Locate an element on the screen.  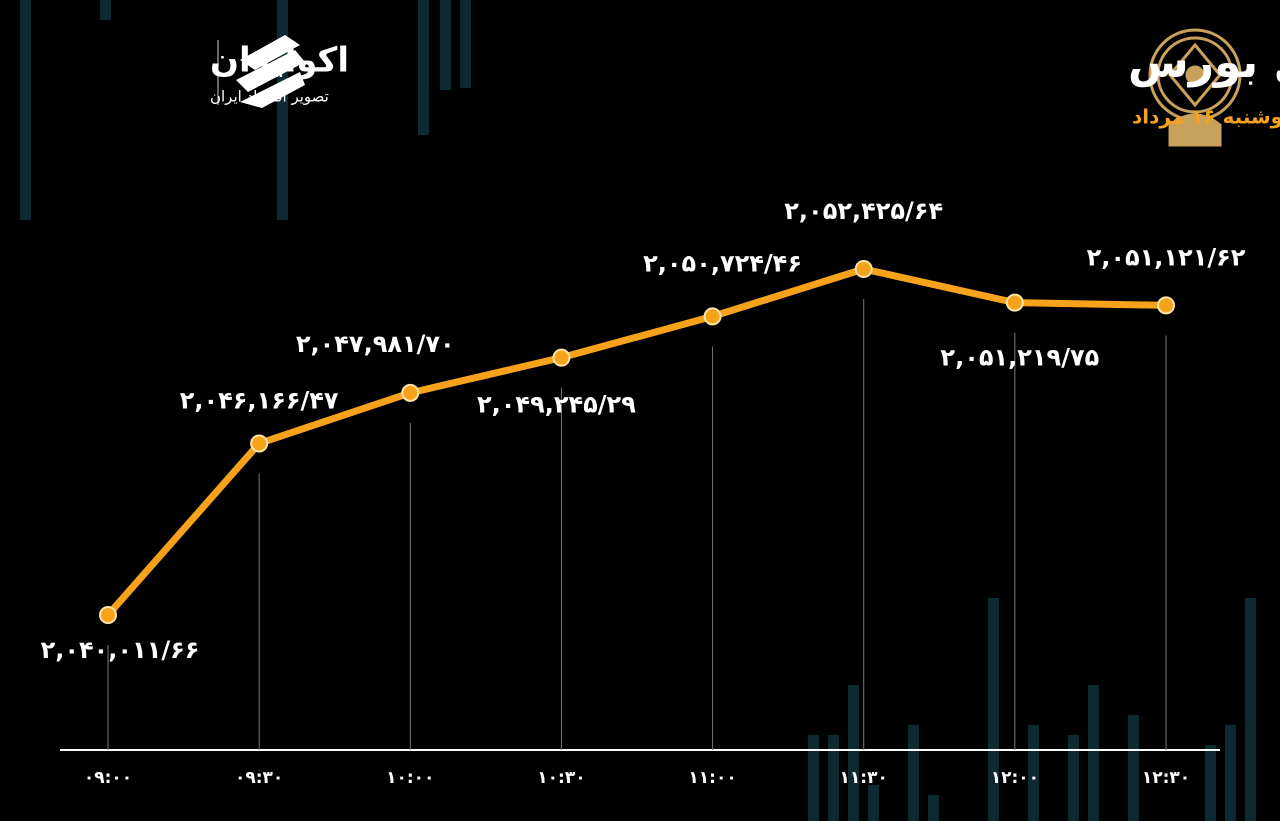
x-tick-label: ۱۲:۰۰ is located at coordinates (1015, 778).